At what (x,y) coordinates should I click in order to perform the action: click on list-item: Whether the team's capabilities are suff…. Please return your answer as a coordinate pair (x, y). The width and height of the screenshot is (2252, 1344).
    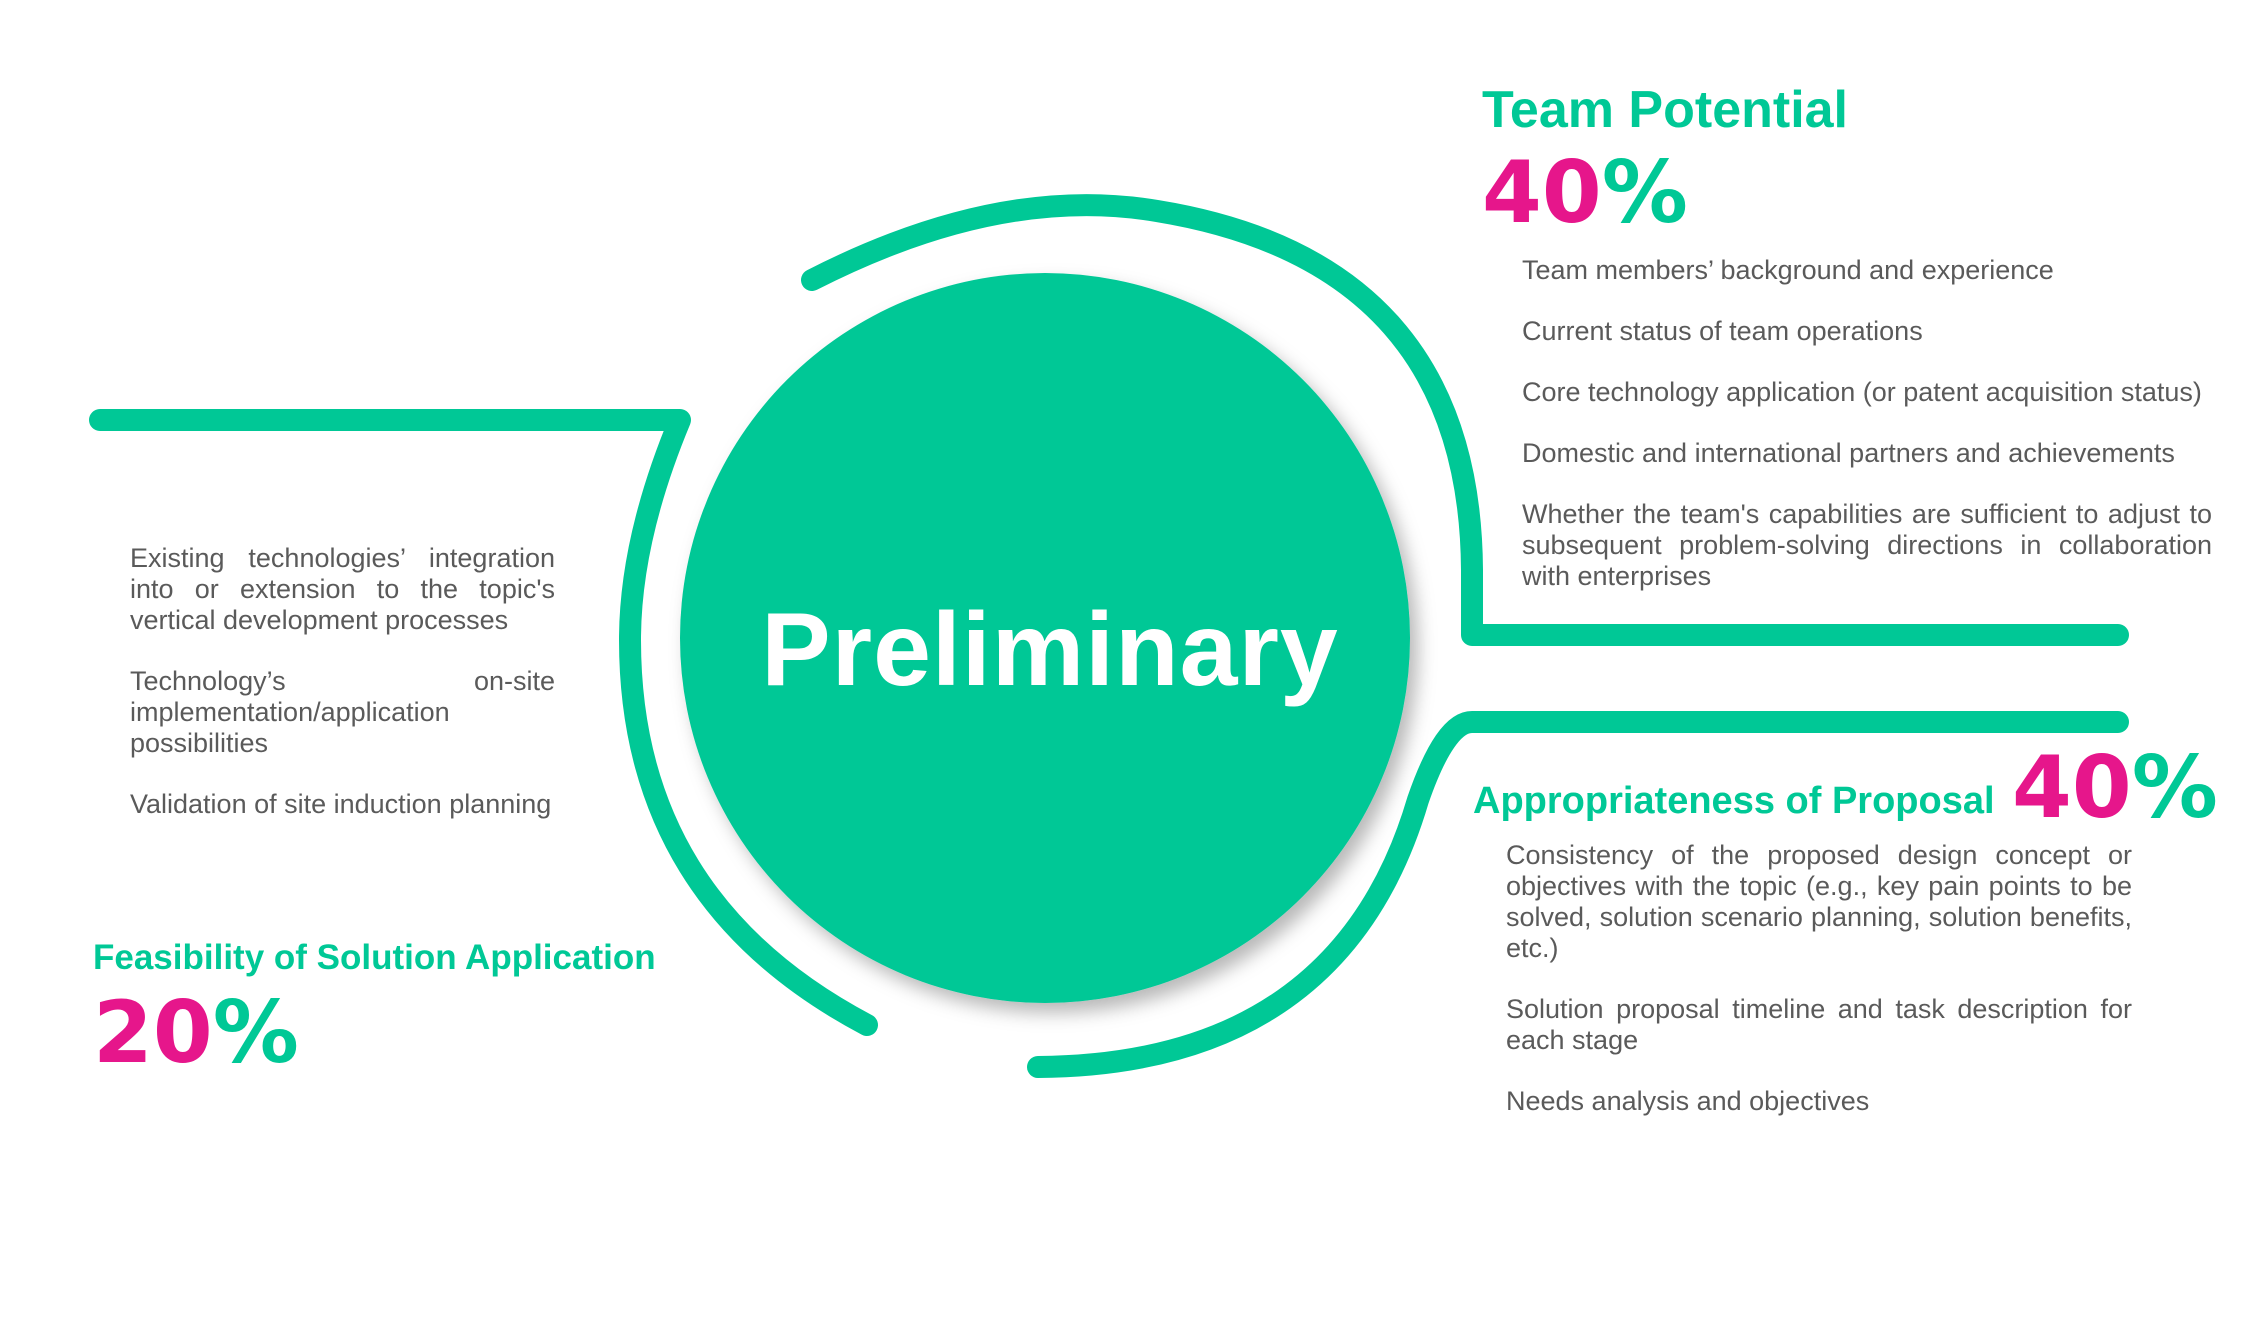
    Looking at the image, I should click on (1867, 545).